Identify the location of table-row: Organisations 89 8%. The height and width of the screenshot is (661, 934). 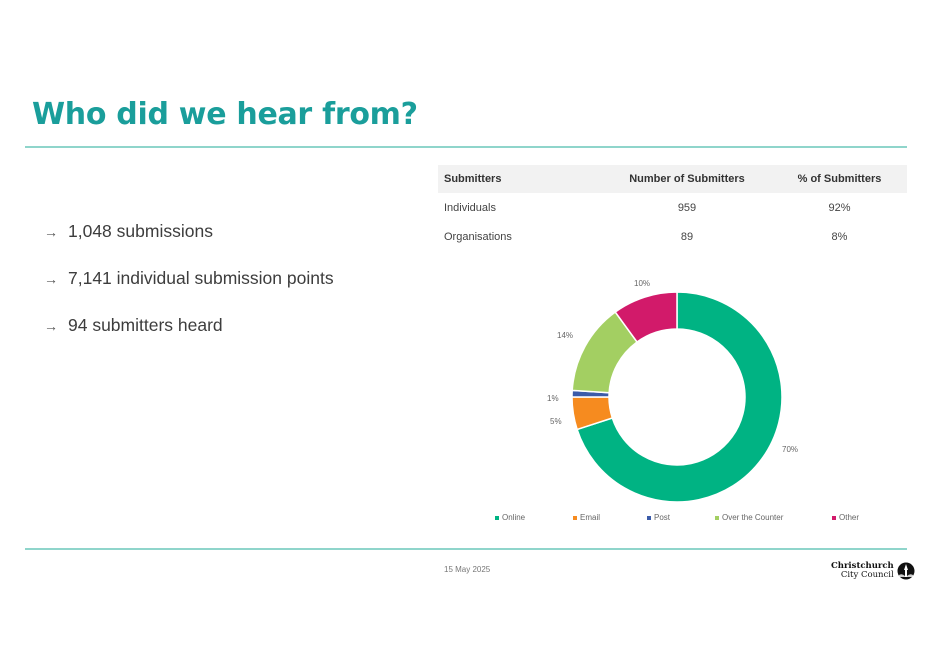
(672, 236).